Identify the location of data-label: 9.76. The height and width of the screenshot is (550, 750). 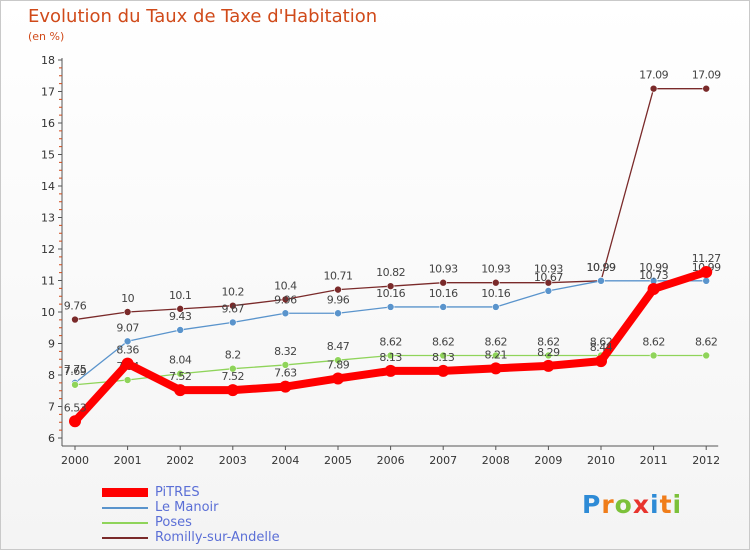
(75, 306).